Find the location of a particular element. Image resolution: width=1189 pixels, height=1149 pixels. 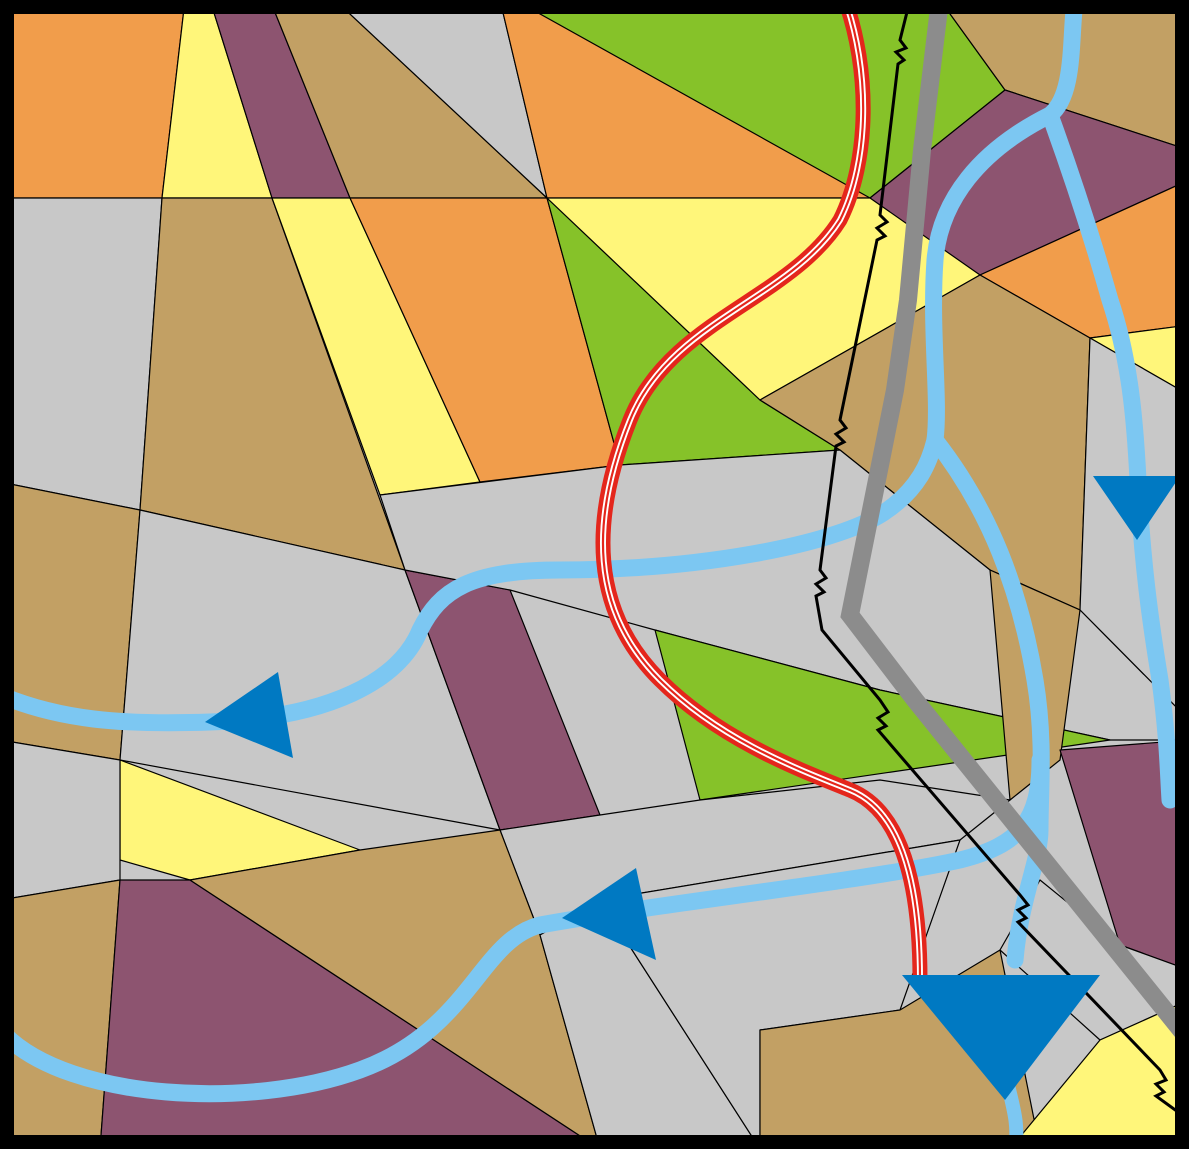

parcel-orange is located at coordinates (96, 103).